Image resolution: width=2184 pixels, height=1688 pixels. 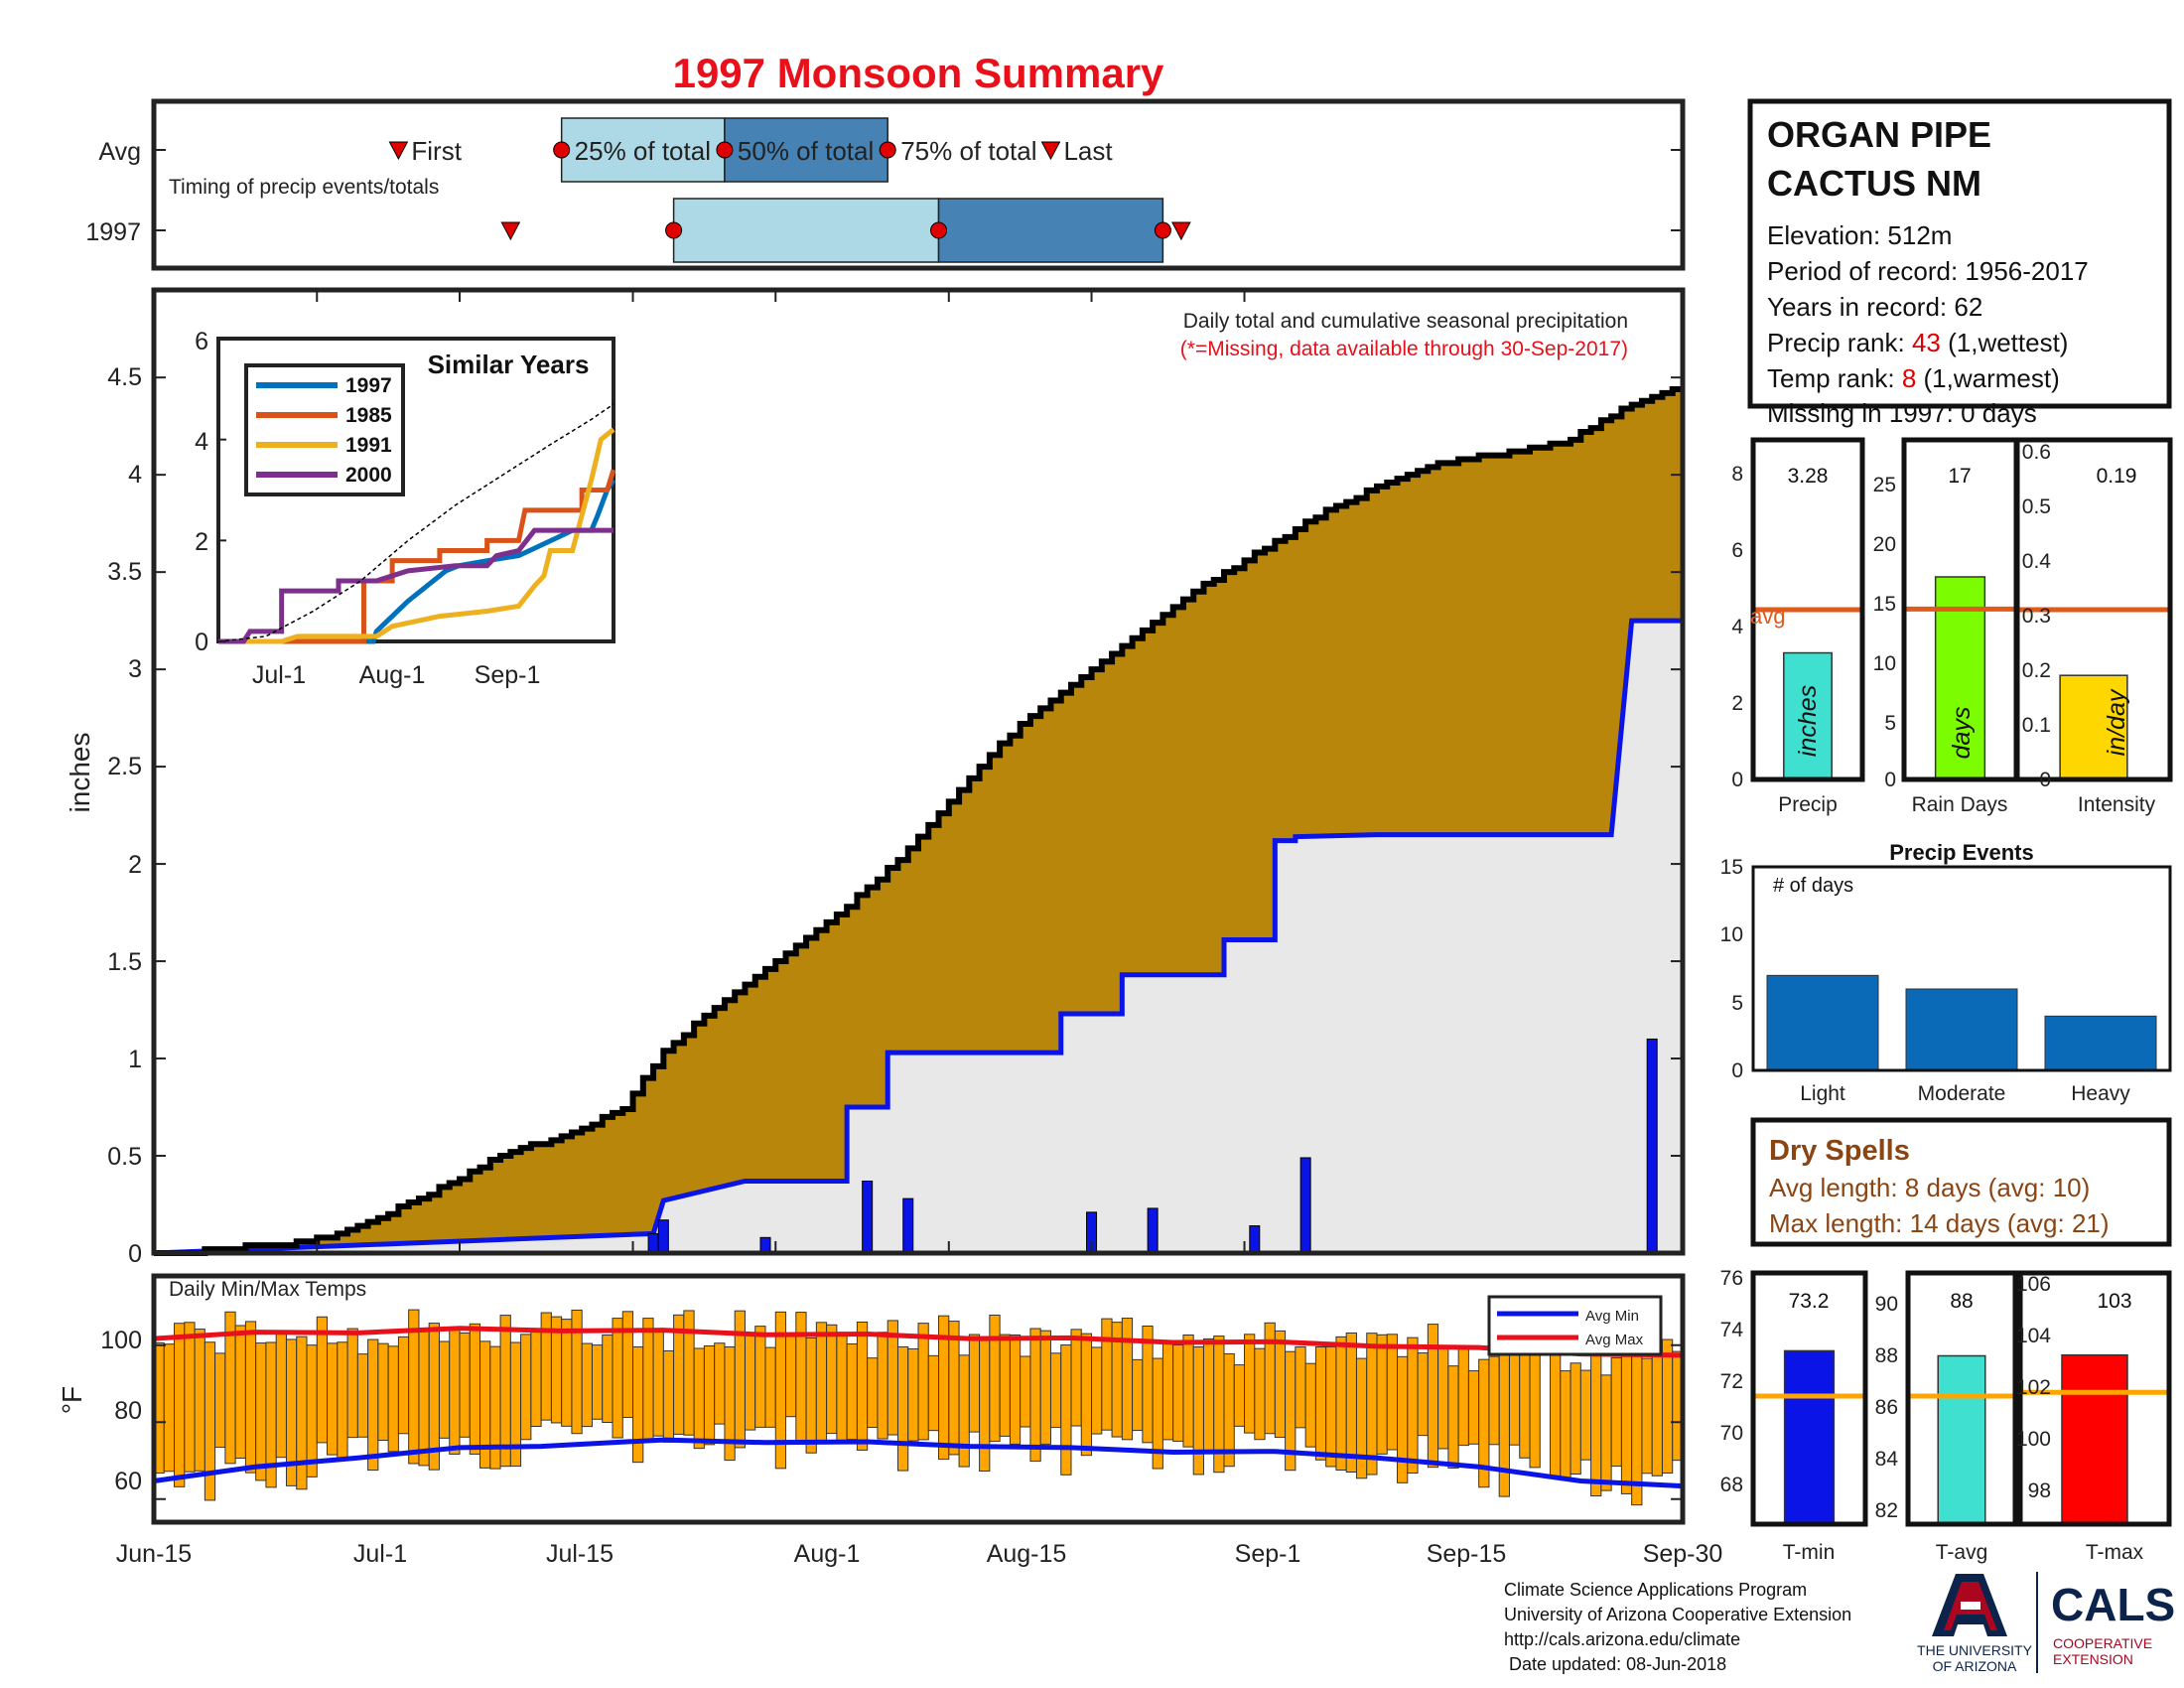 I want to click on year-first-marker, so click(x=510, y=231).